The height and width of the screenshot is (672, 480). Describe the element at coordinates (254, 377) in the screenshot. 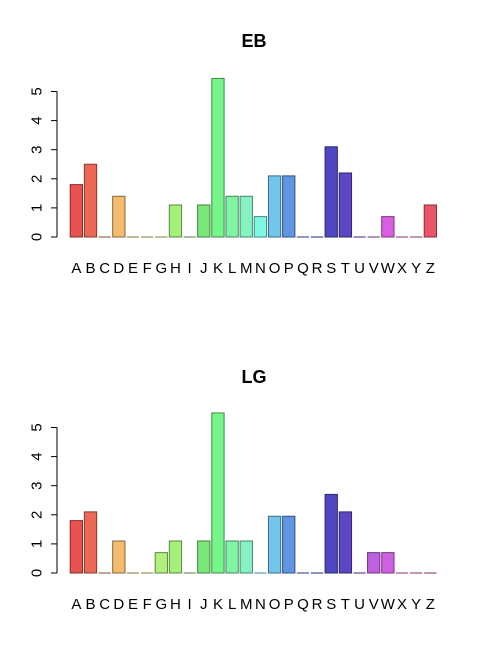

I see `chart-title: LG` at that location.